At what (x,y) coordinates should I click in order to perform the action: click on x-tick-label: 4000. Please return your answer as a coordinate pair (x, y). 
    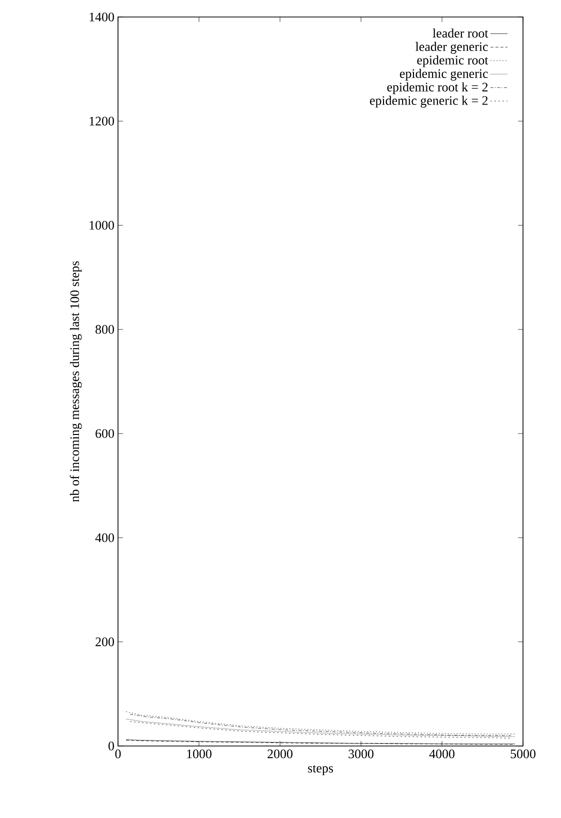
    Looking at the image, I should click on (441, 754).